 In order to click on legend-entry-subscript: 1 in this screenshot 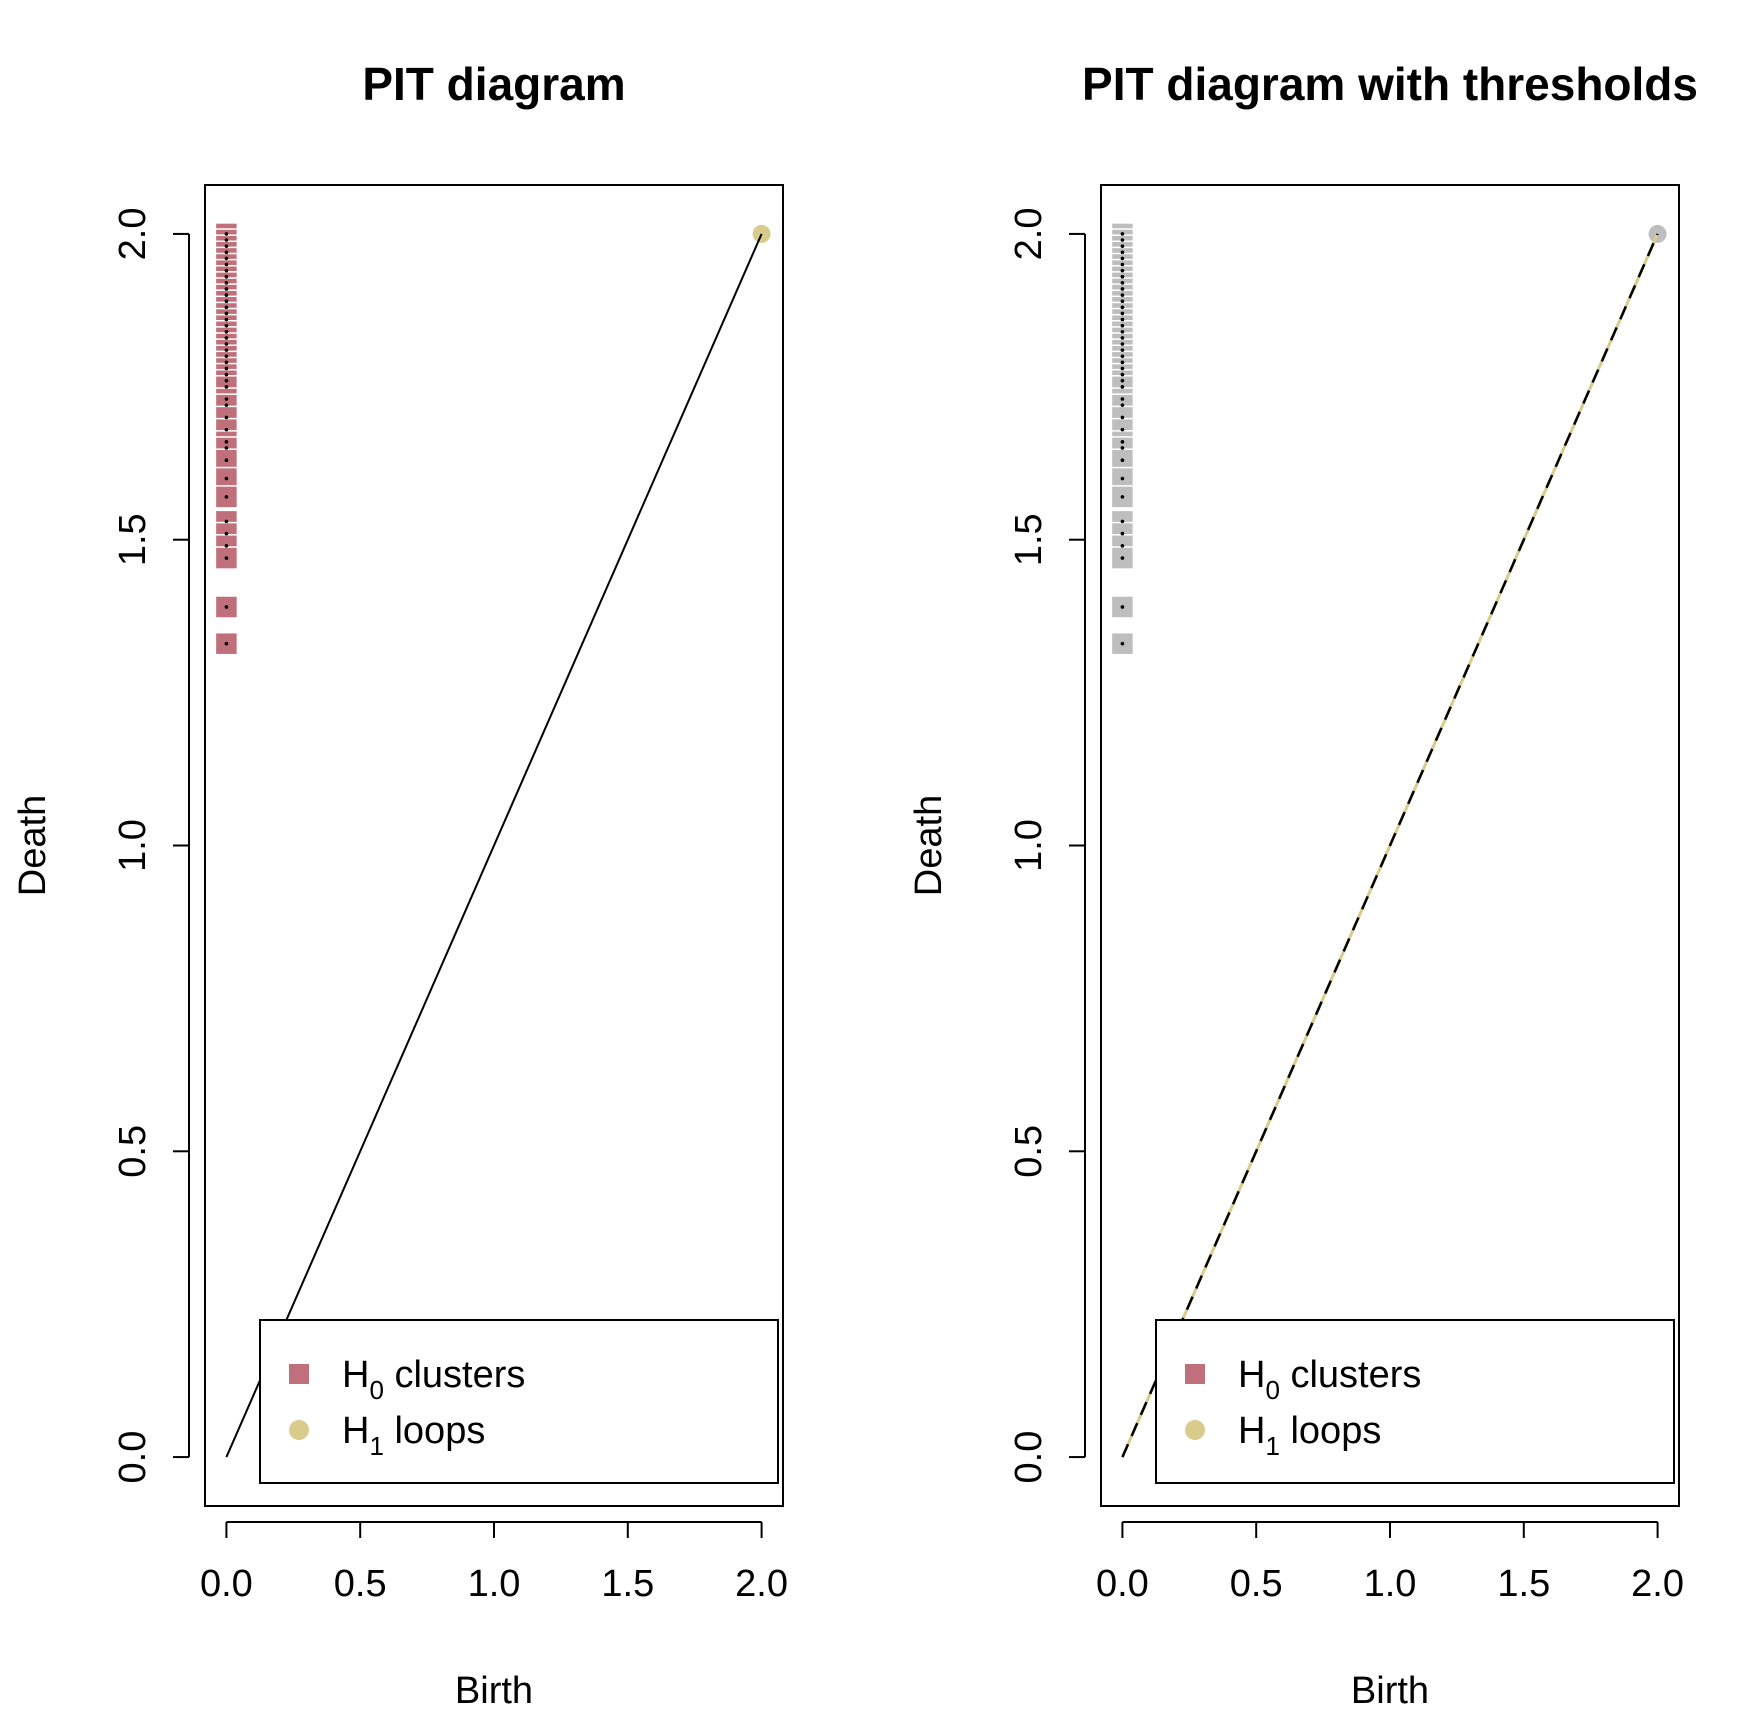, I will do `click(1272, 1446)`.